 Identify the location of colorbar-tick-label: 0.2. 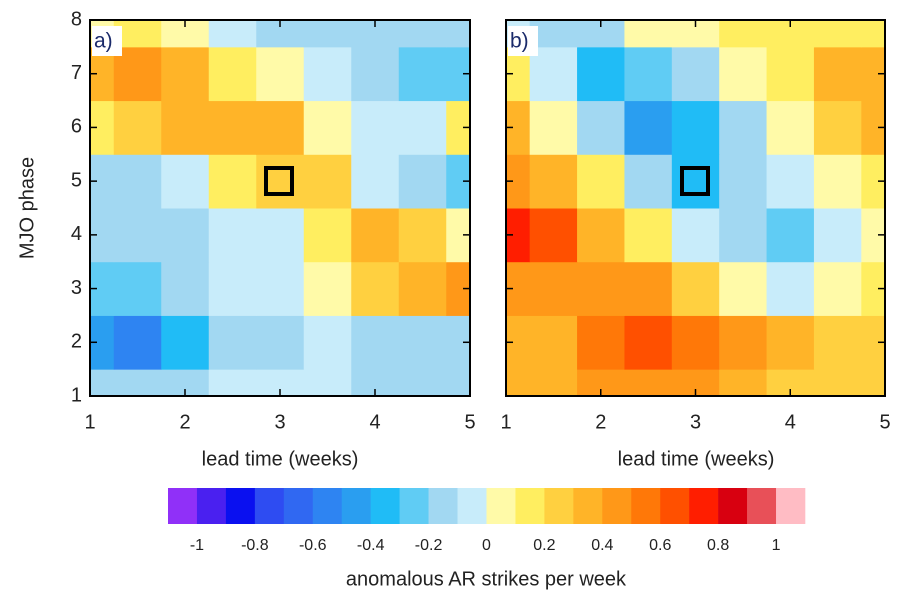
(544, 545).